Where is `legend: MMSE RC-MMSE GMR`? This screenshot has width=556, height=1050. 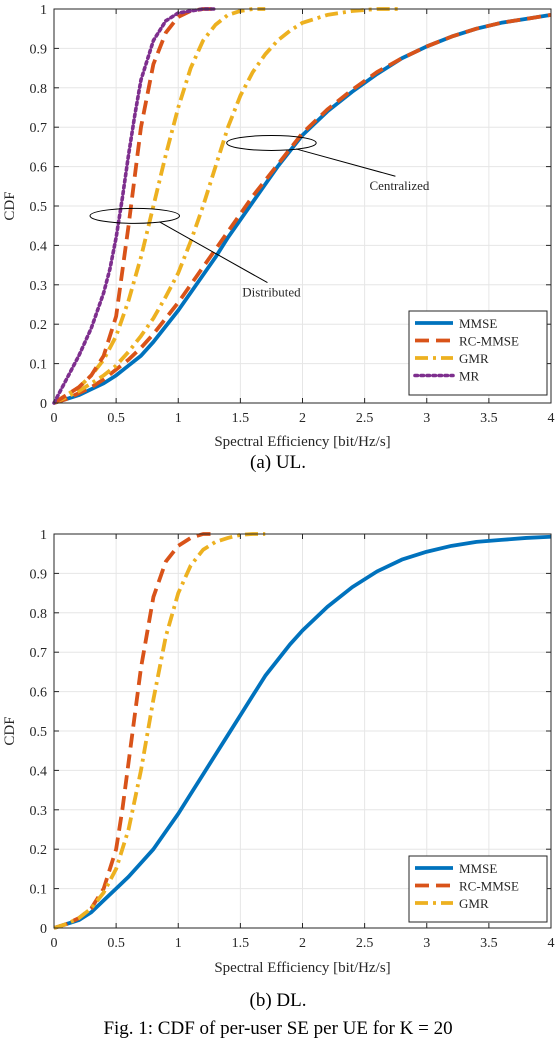 legend: MMSE RC-MMSE GMR is located at coordinates (478, 889).